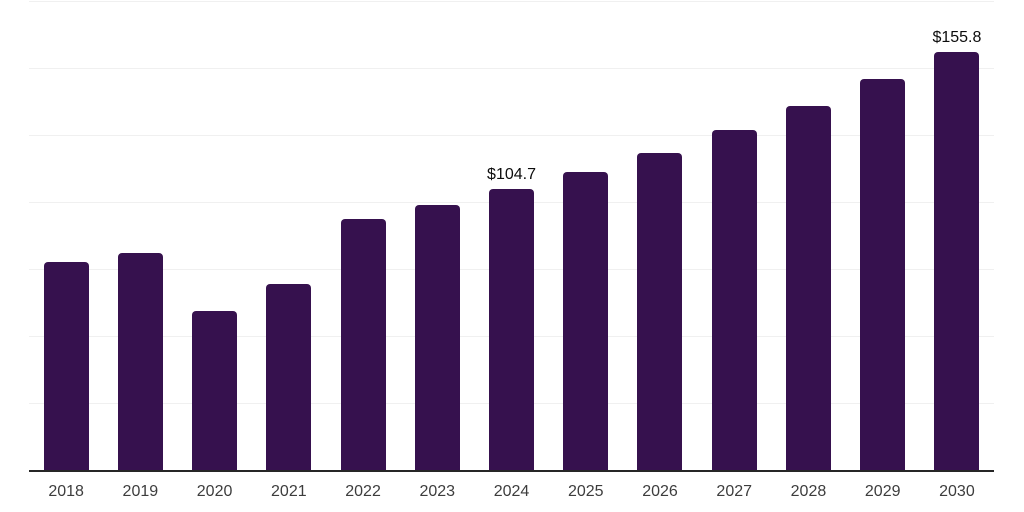 This screenshot has width=1024, height=512. Describe the element at coordinates (66, 366) in the screenshot. I see `bar-2018` at that location.